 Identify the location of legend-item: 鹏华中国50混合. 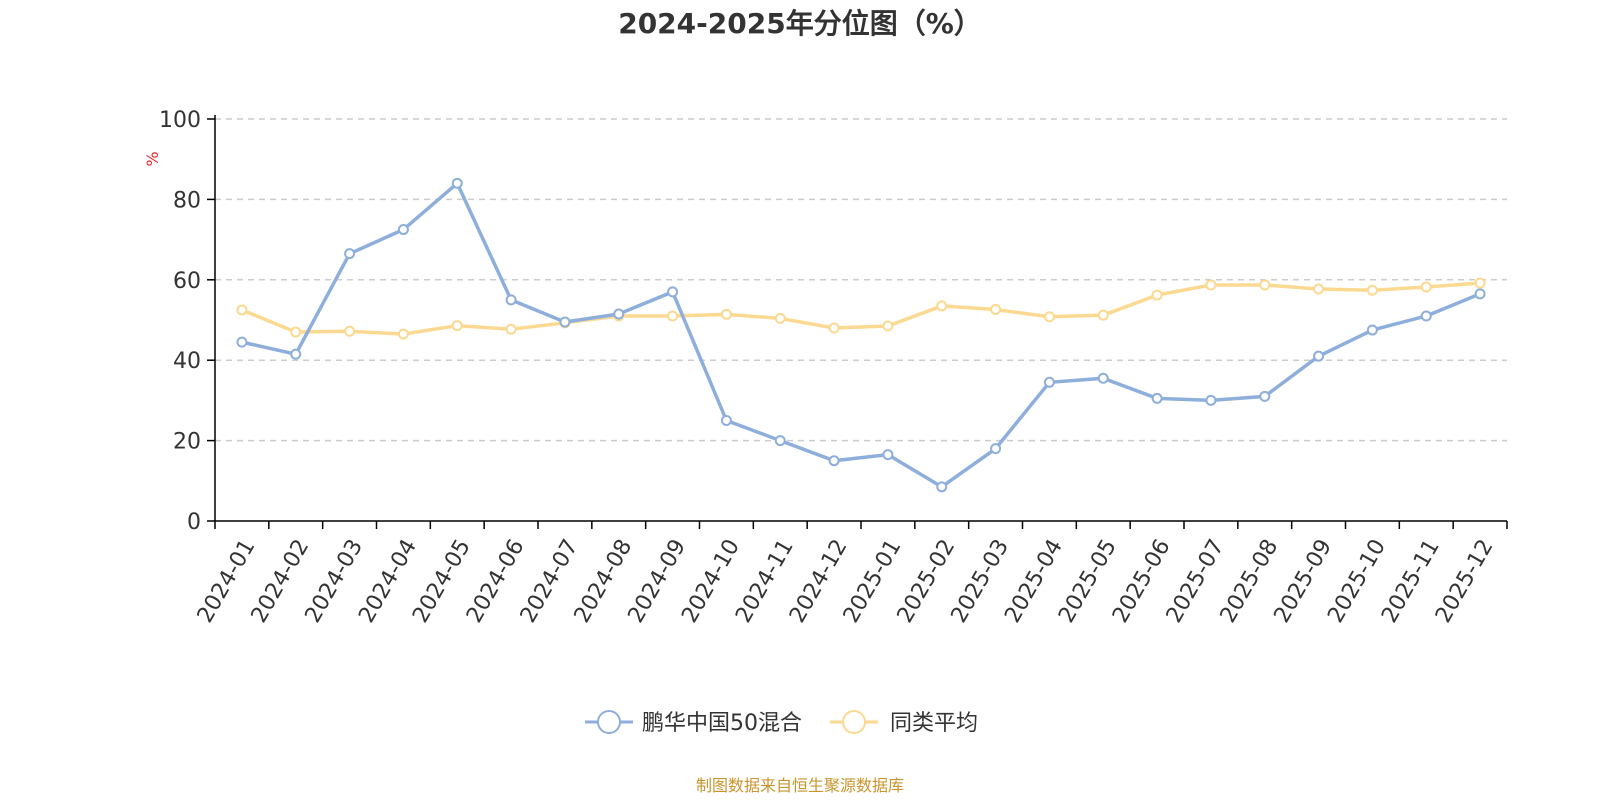
(693, 723).